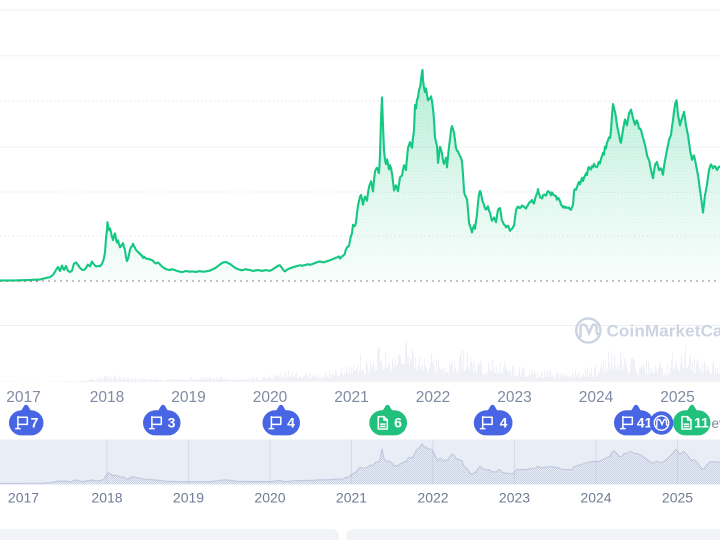 Image resolution: width=720 pixels, height=540 pixels. Describe the element at coordinates (663, 331) in the screenshot. I see `svg-text: CoinMarketCap` at that location.